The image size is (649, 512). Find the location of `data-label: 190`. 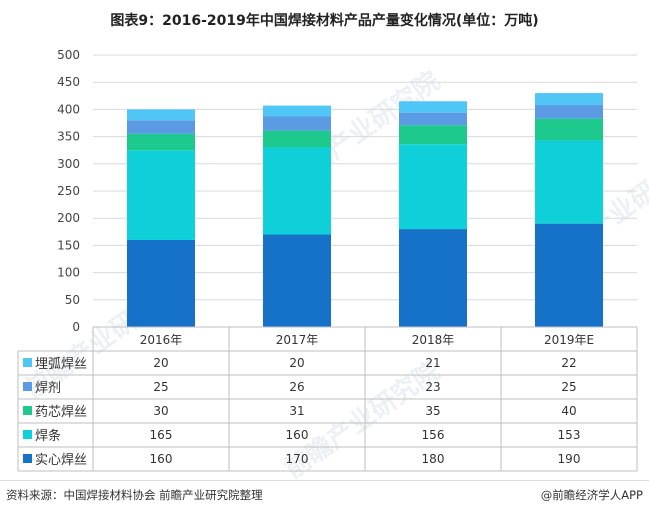

data-label: 190 is located at coordinates (569, 459).